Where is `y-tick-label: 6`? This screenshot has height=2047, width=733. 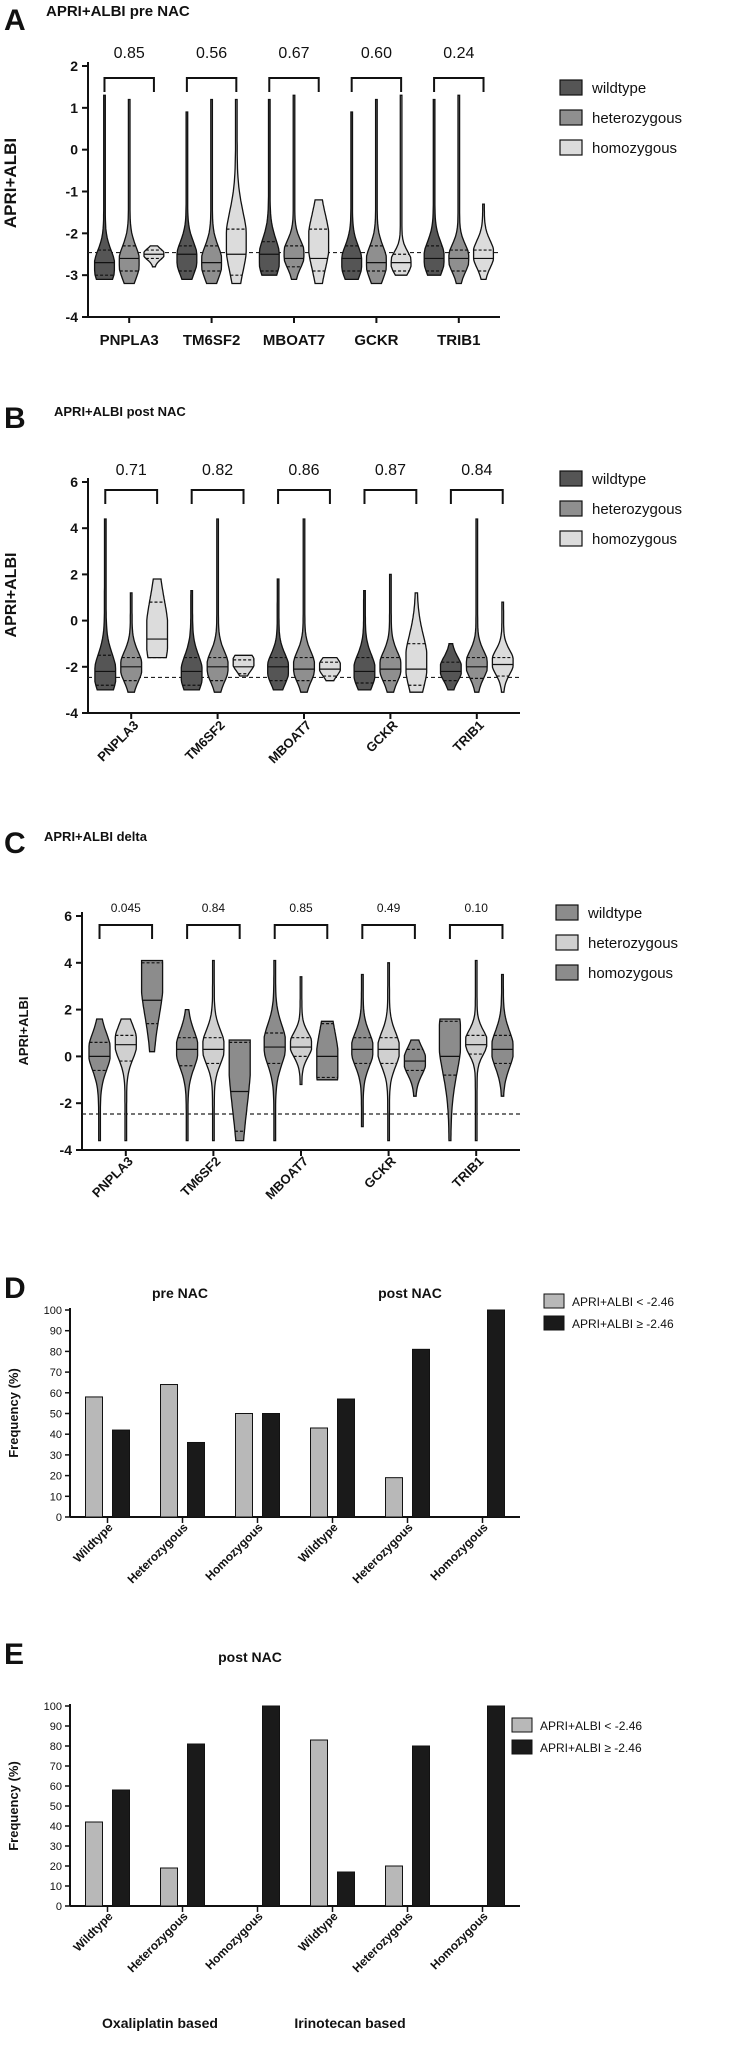 y-tick-label: 6 is located at coordinates (74, 482).